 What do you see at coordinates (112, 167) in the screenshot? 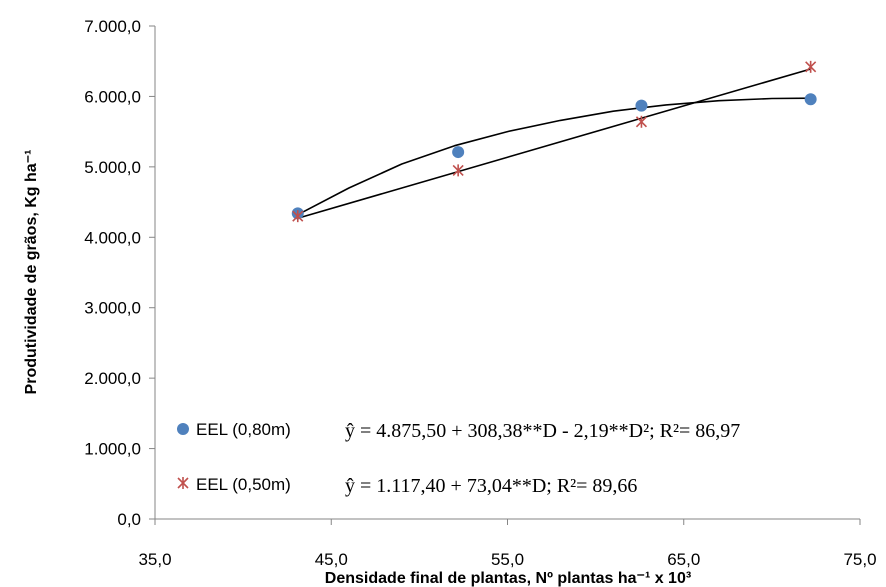
I see `y-tick-label: 5.000,0` at bounding box center [112, 167].